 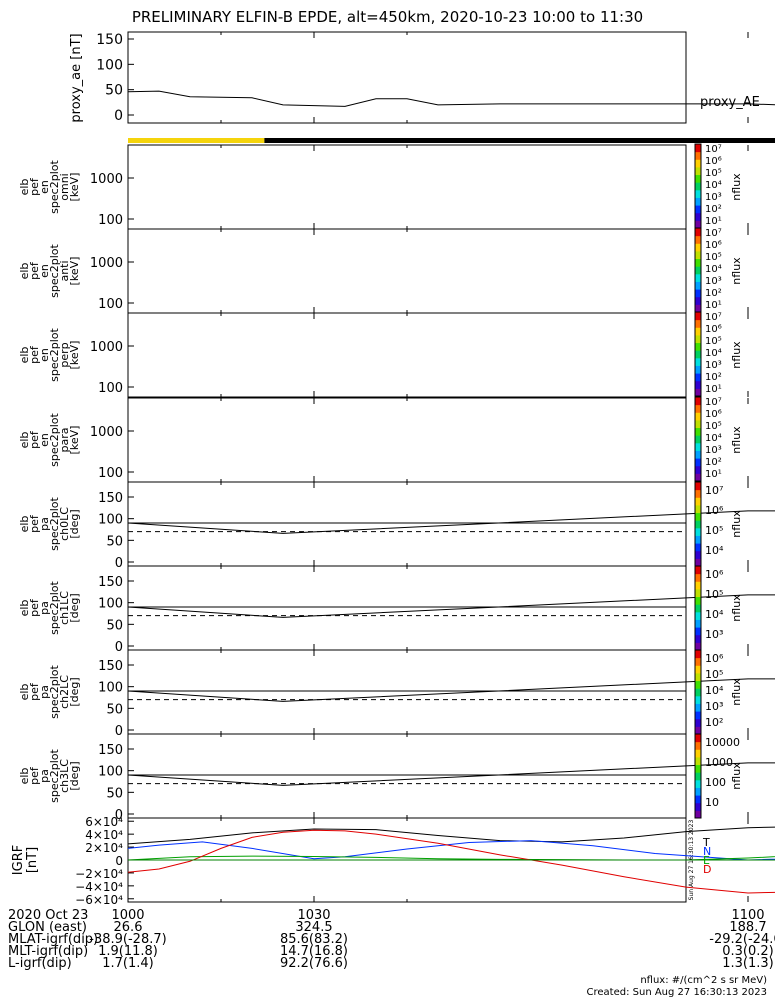 I want to click on pitch-angle-ylabel: elb, so click(x=24, y=608).